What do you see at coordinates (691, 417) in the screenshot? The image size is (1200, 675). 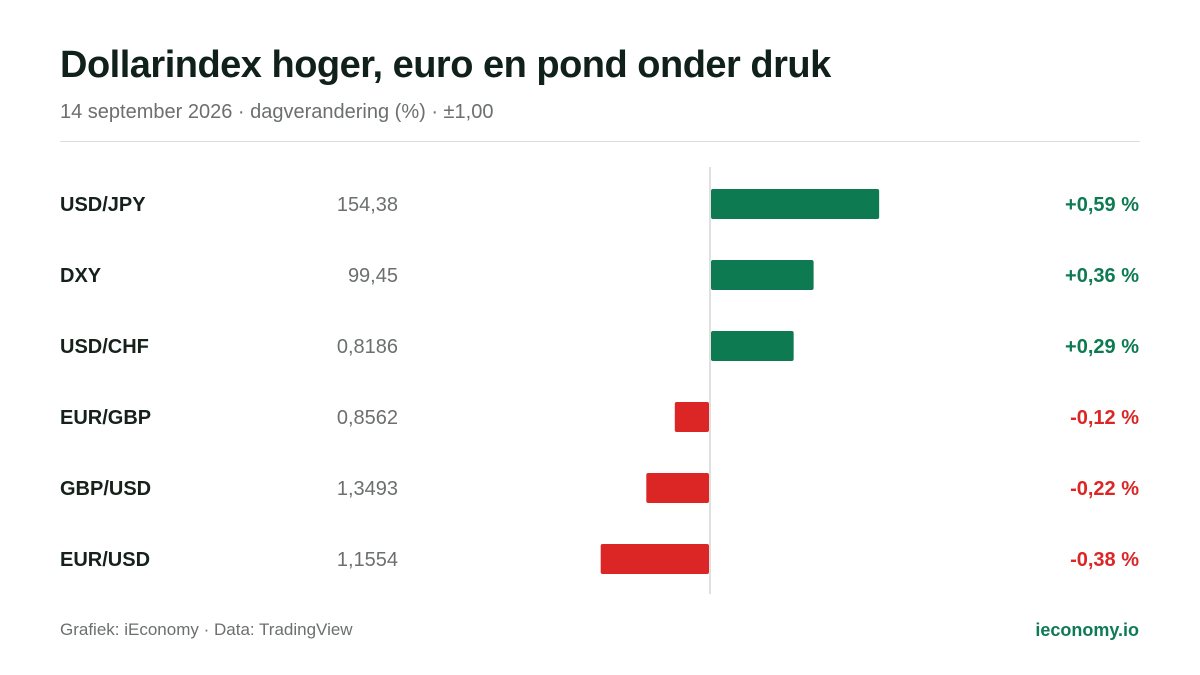 I see `bar-eur-gbp` at bounding box center [691, 417].